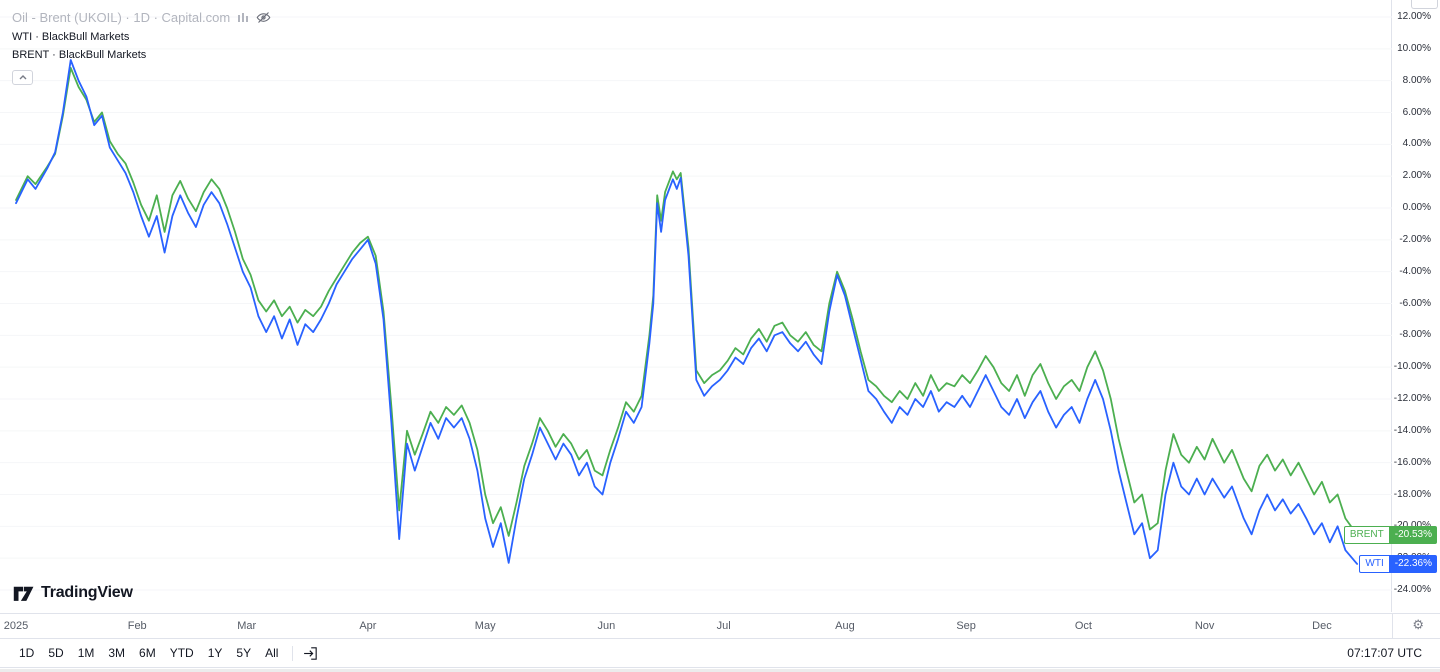  I want to click on chart-settings-gear-icon: ⚙, so click(1418, 624).